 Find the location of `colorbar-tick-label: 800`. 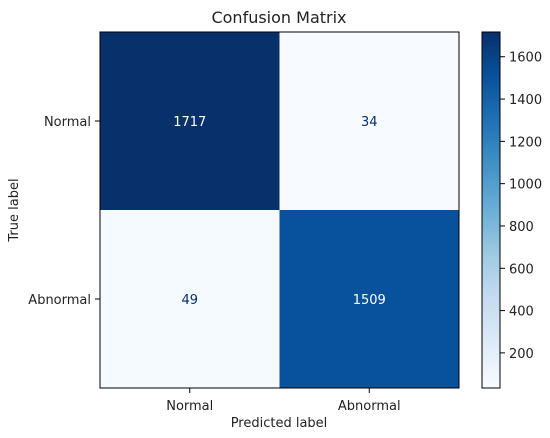

colorbar-tick-label: 800 is located at coordinates (521, 227).